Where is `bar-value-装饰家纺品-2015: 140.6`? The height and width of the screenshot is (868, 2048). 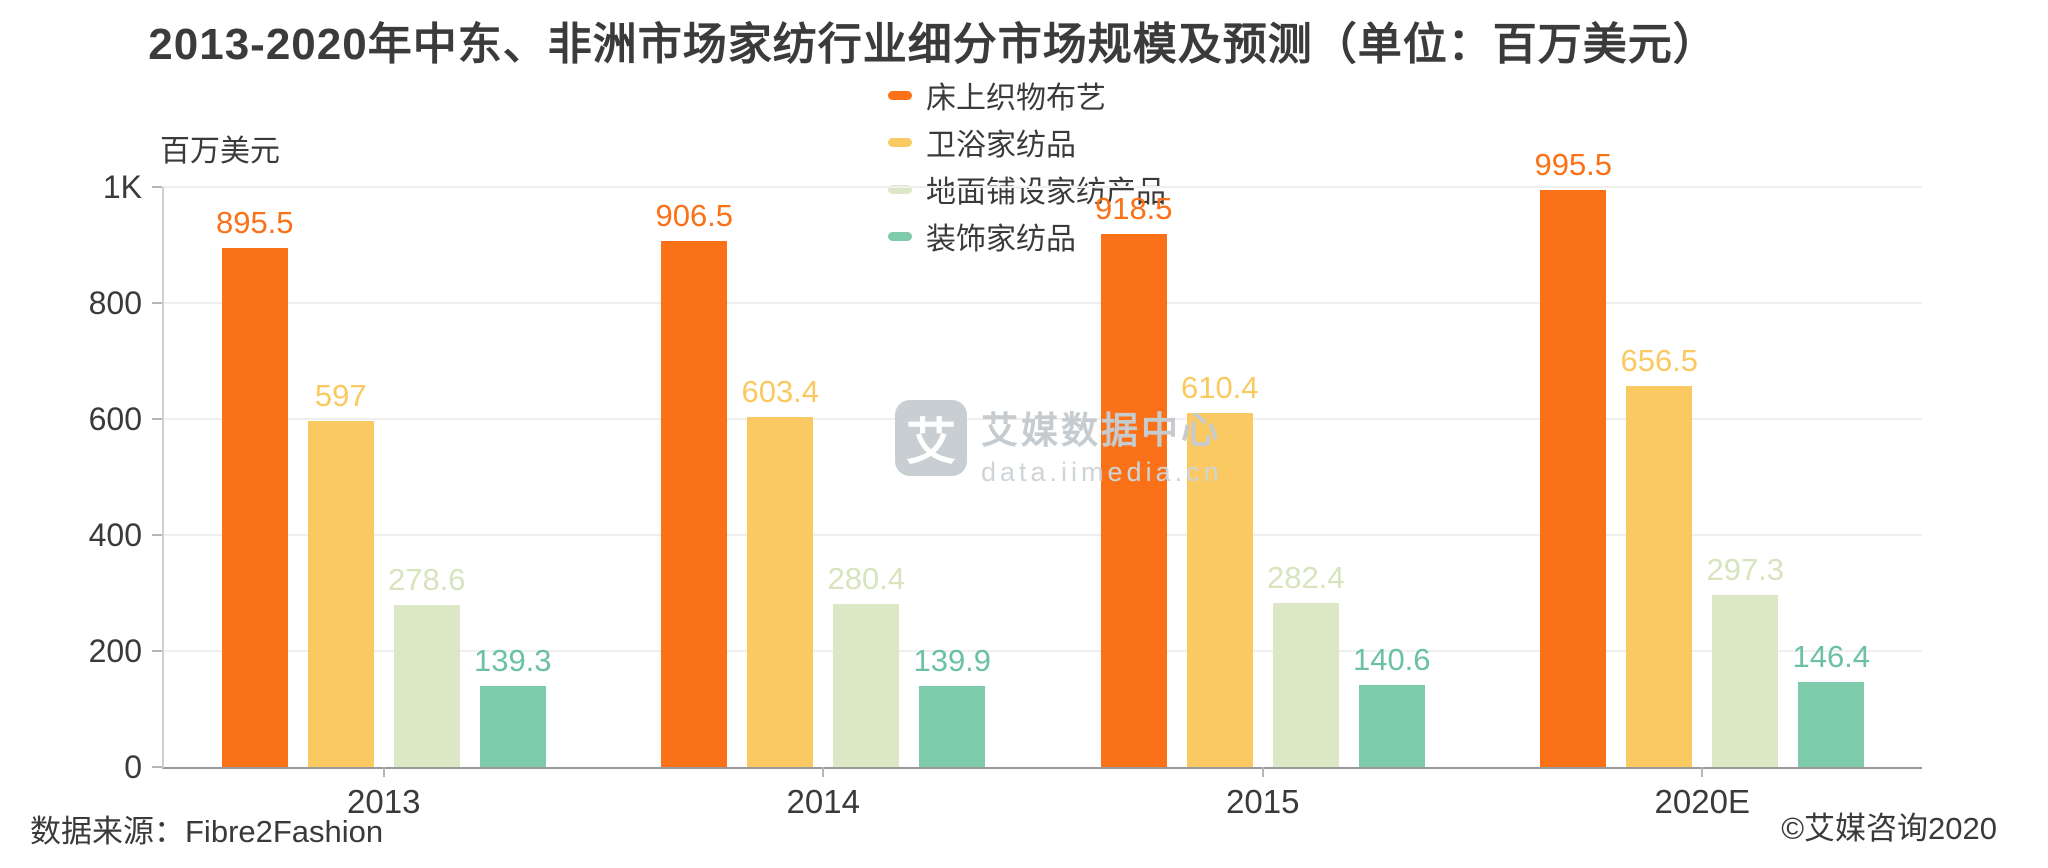
bar-value-装饰家纺品-2015: 140.6 is located at coordinates (1391, 660).